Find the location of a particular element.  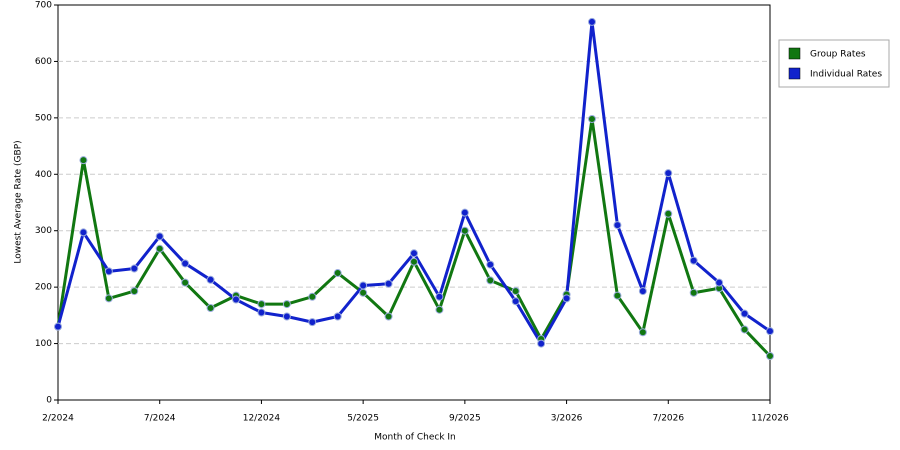

x-tick-label: 7/2026 is located at coordinates (668, 419).